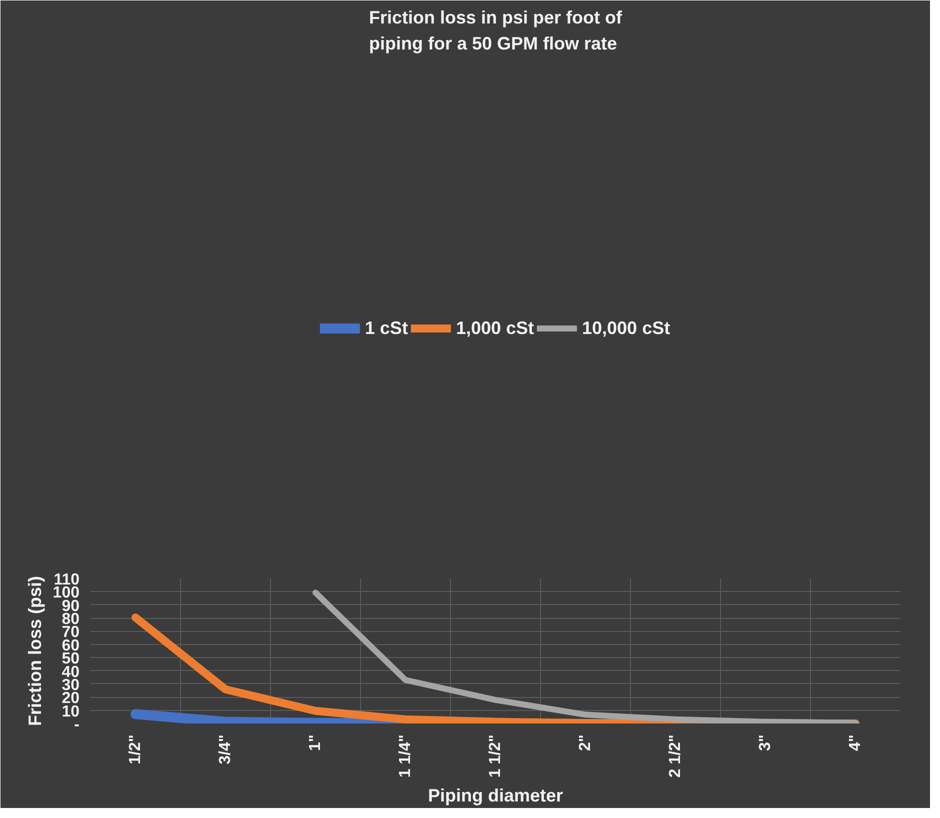 The width and height of the screenshot is (940, 818). Describe the element at coordinates (855, 742) in the screenshot. I see `x-tick-label: 4"` at that location.